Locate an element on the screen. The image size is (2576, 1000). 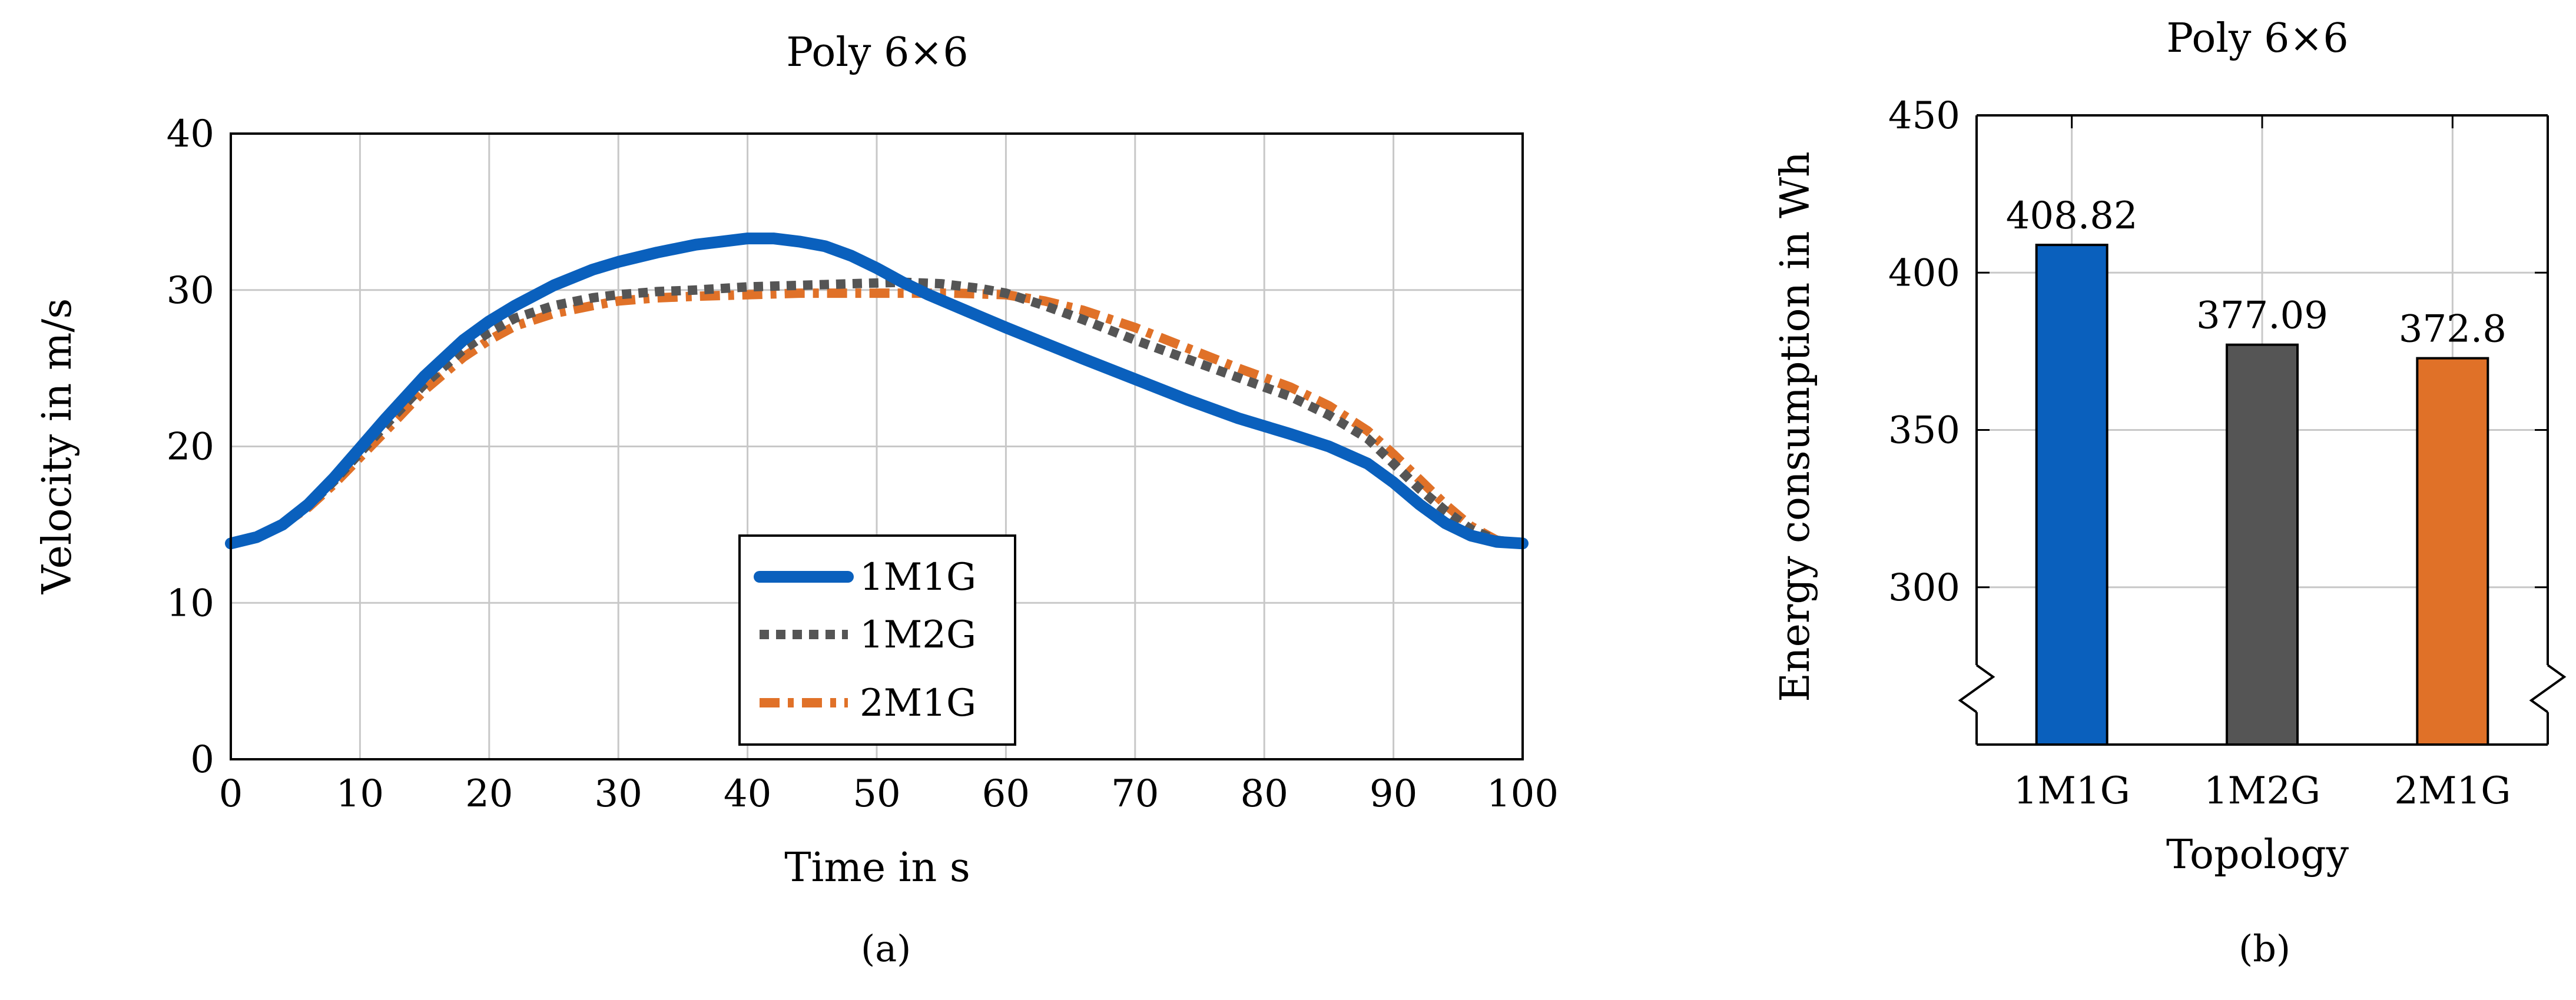
bar-1m1g is located at coordinates (2071, 495).